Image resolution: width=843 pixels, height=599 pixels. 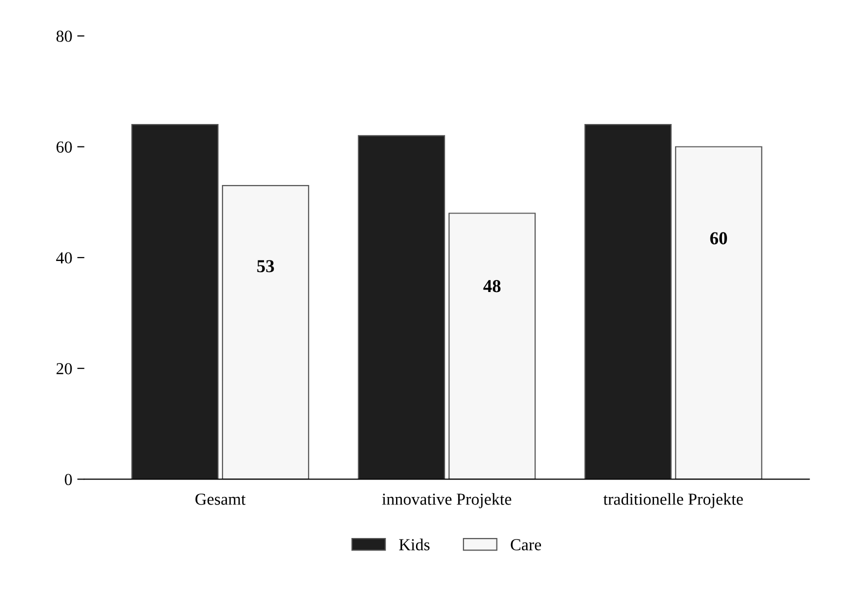 I want to click on data-label: 60, so click(x=718, y=238).